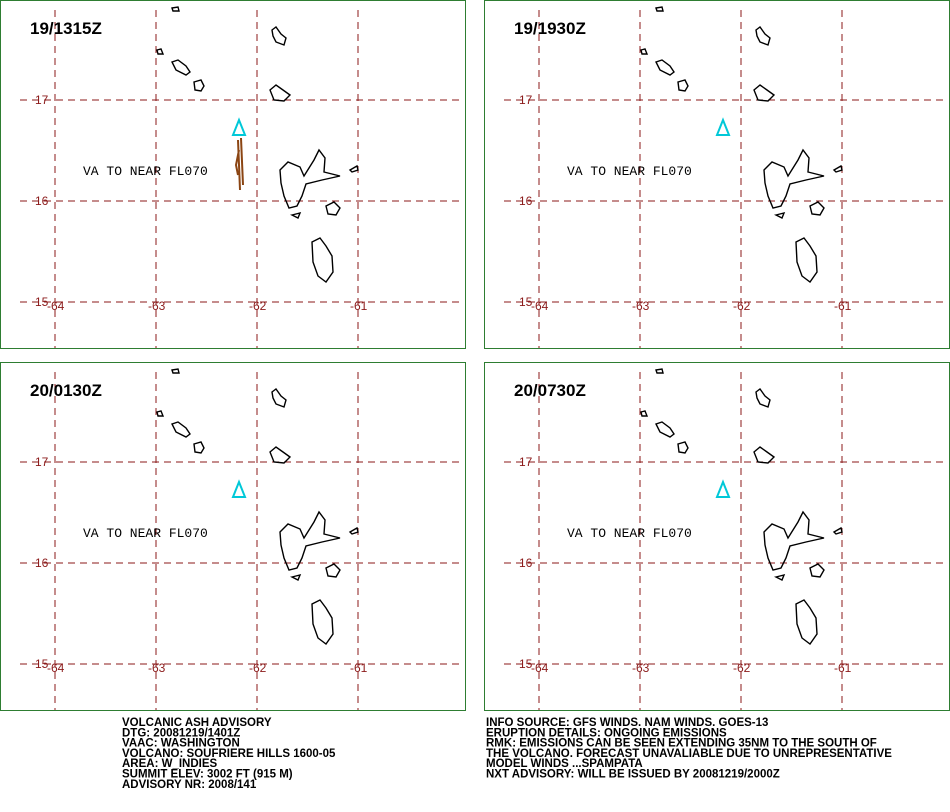 The image size is (950, 812). Describe the element at coordinates (189, 785) in the screenshot. I see `advisory-line: ADVISORY NR: 2008/141` at that location.